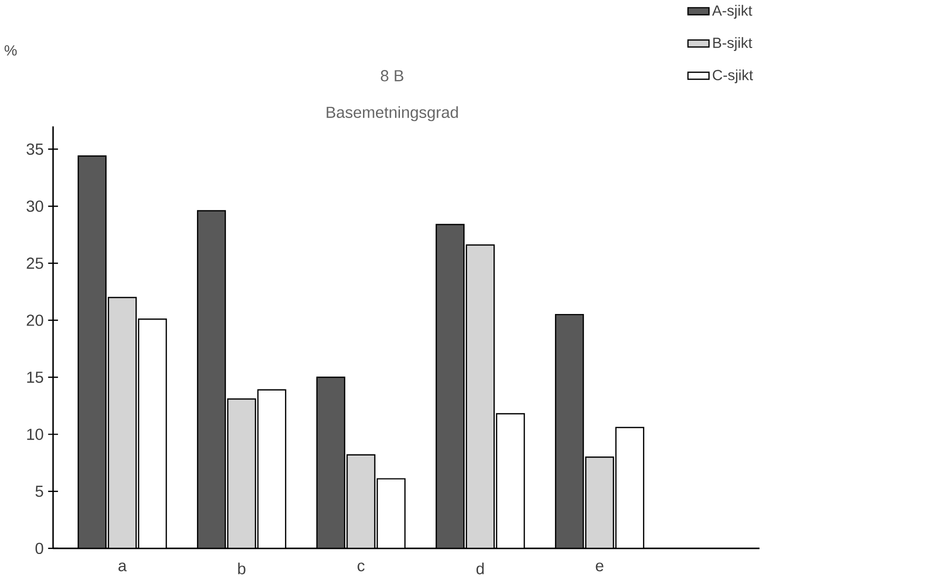 This screenshot has height=583, width=934. Describe the element at coordinates (40, 492) in the screenshot. I see `y-tick-label: 5` at that location.